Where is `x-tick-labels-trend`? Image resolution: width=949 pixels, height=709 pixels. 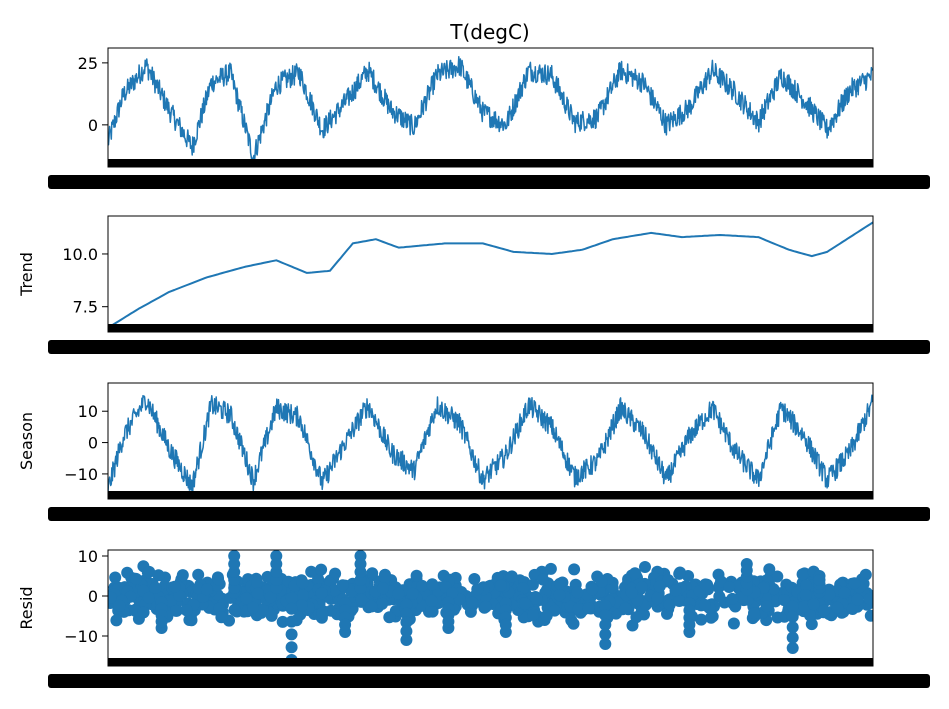 x-tick-labels-trend is located at coordinates (489, 347).